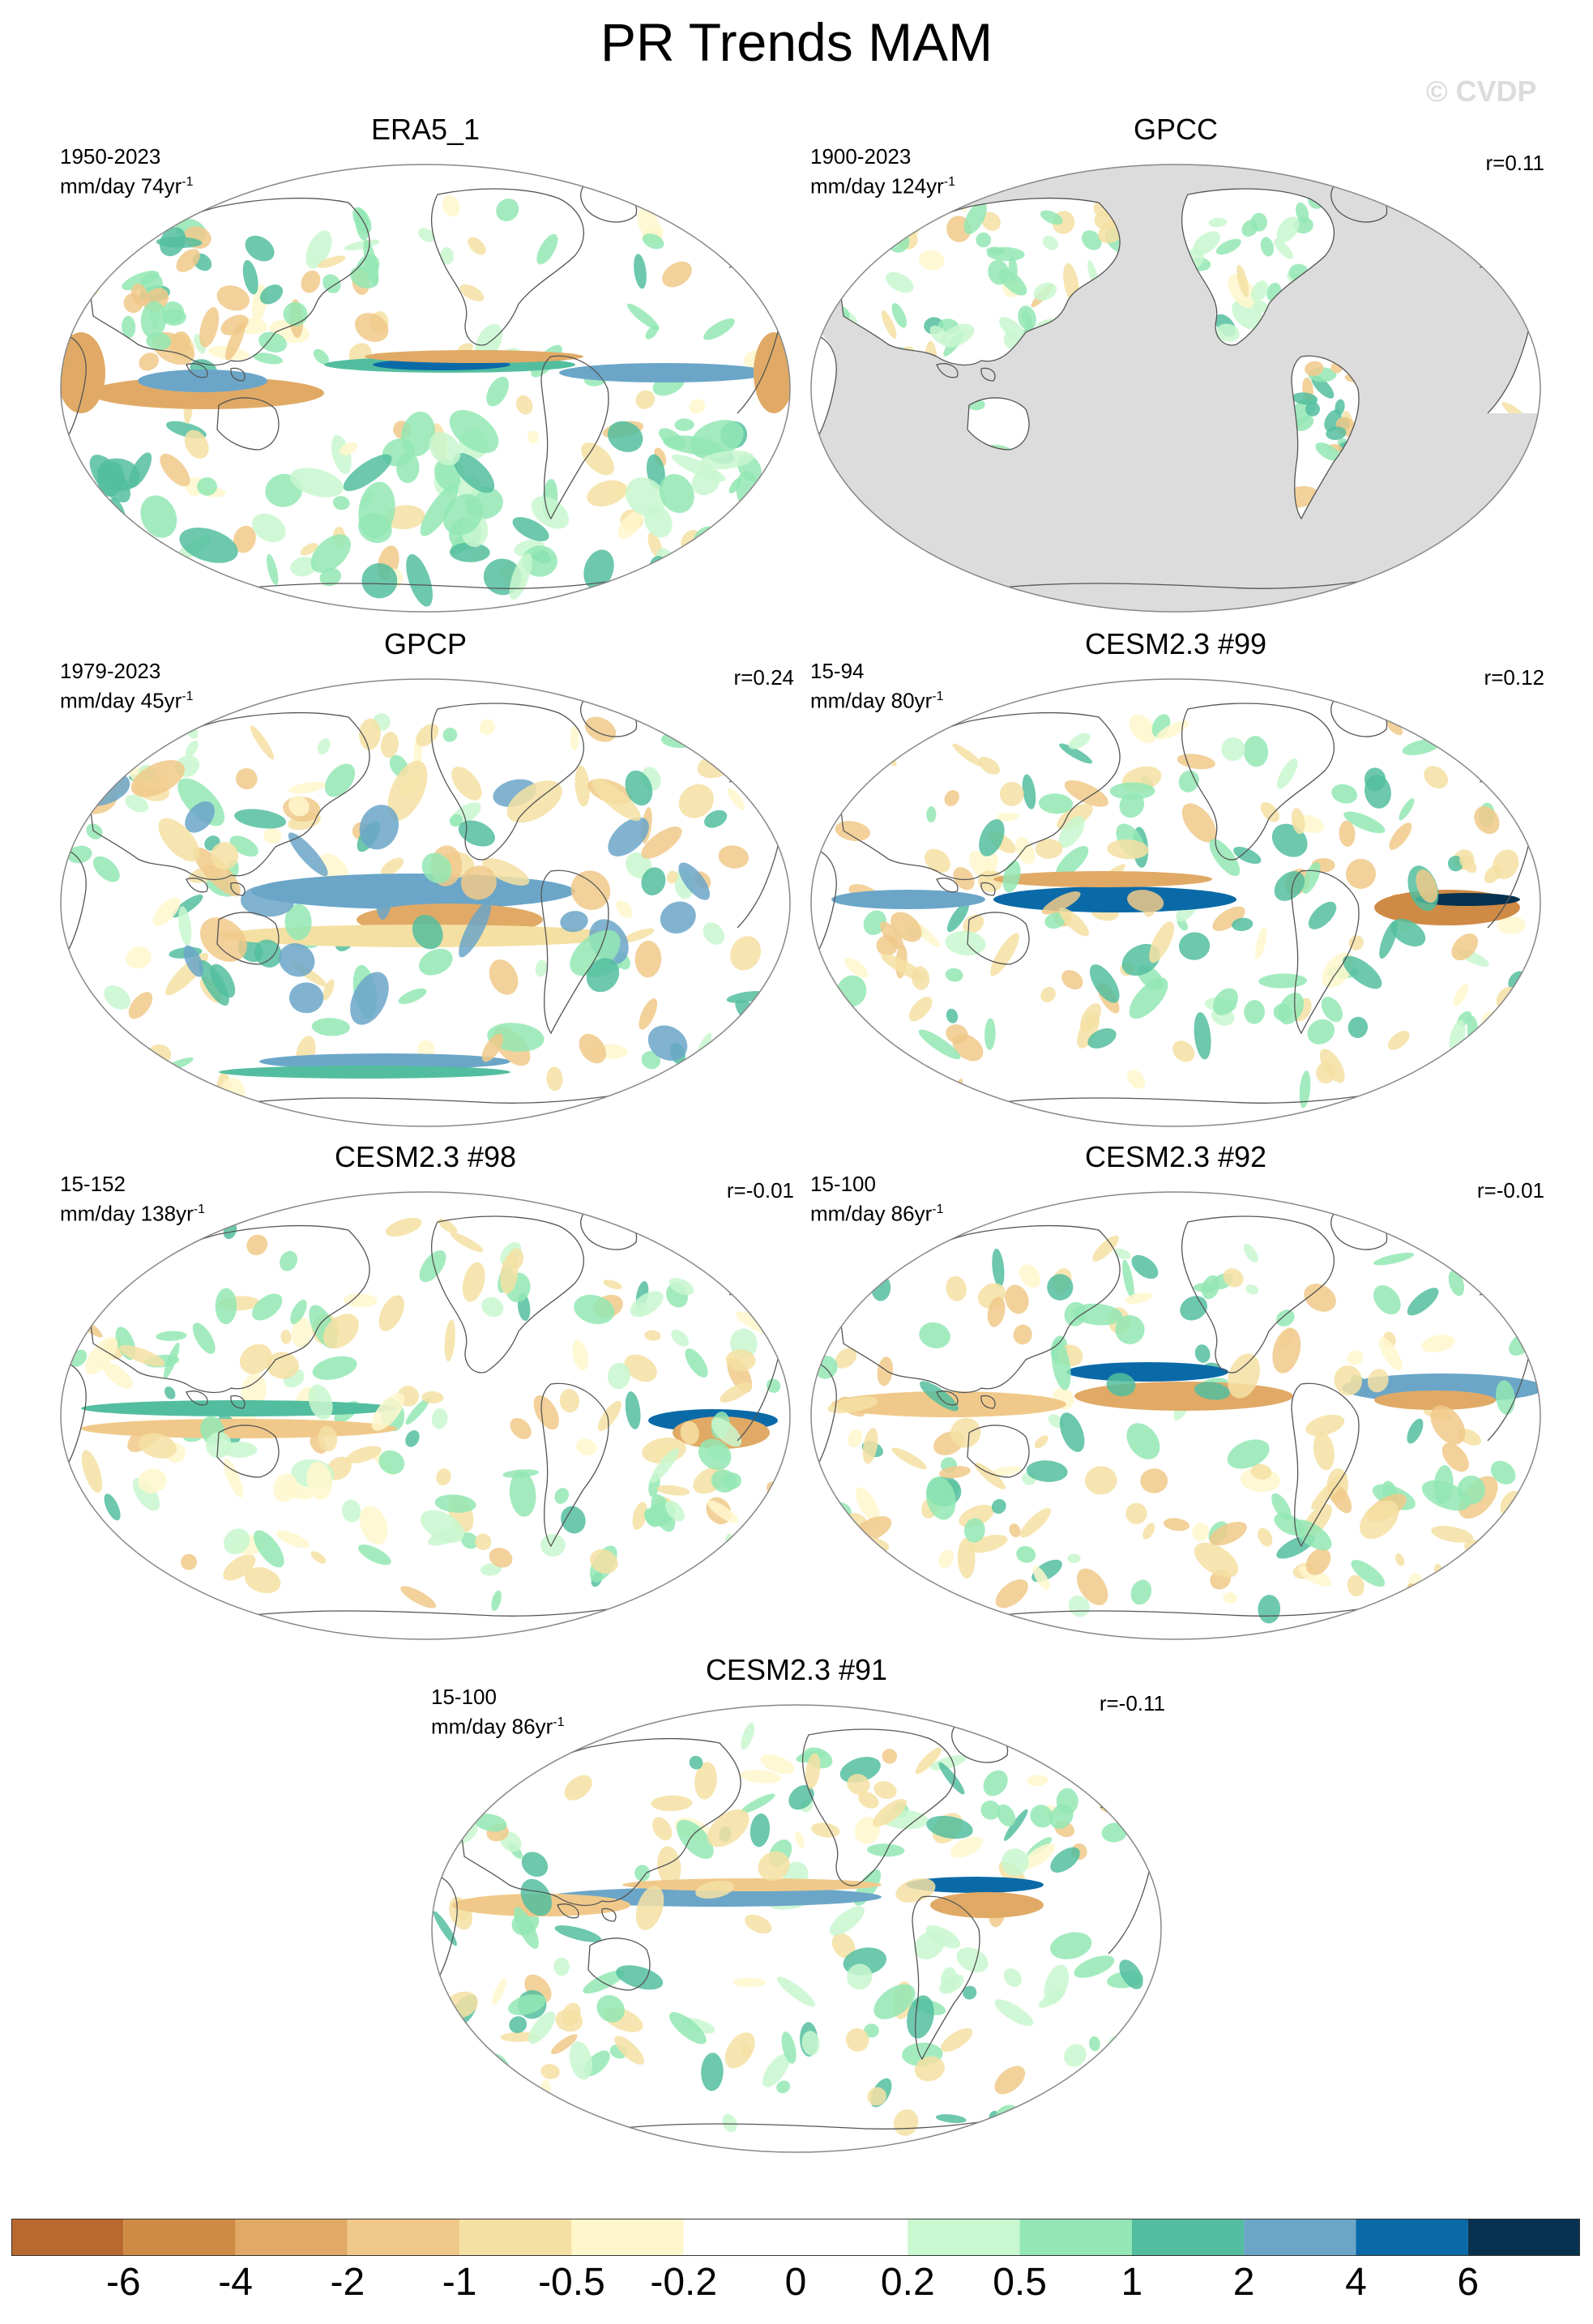  I want to click on map-panel-3: GPCP 1979-2023 mm/day 45yr-1 r=0.24, so click(426, 879).